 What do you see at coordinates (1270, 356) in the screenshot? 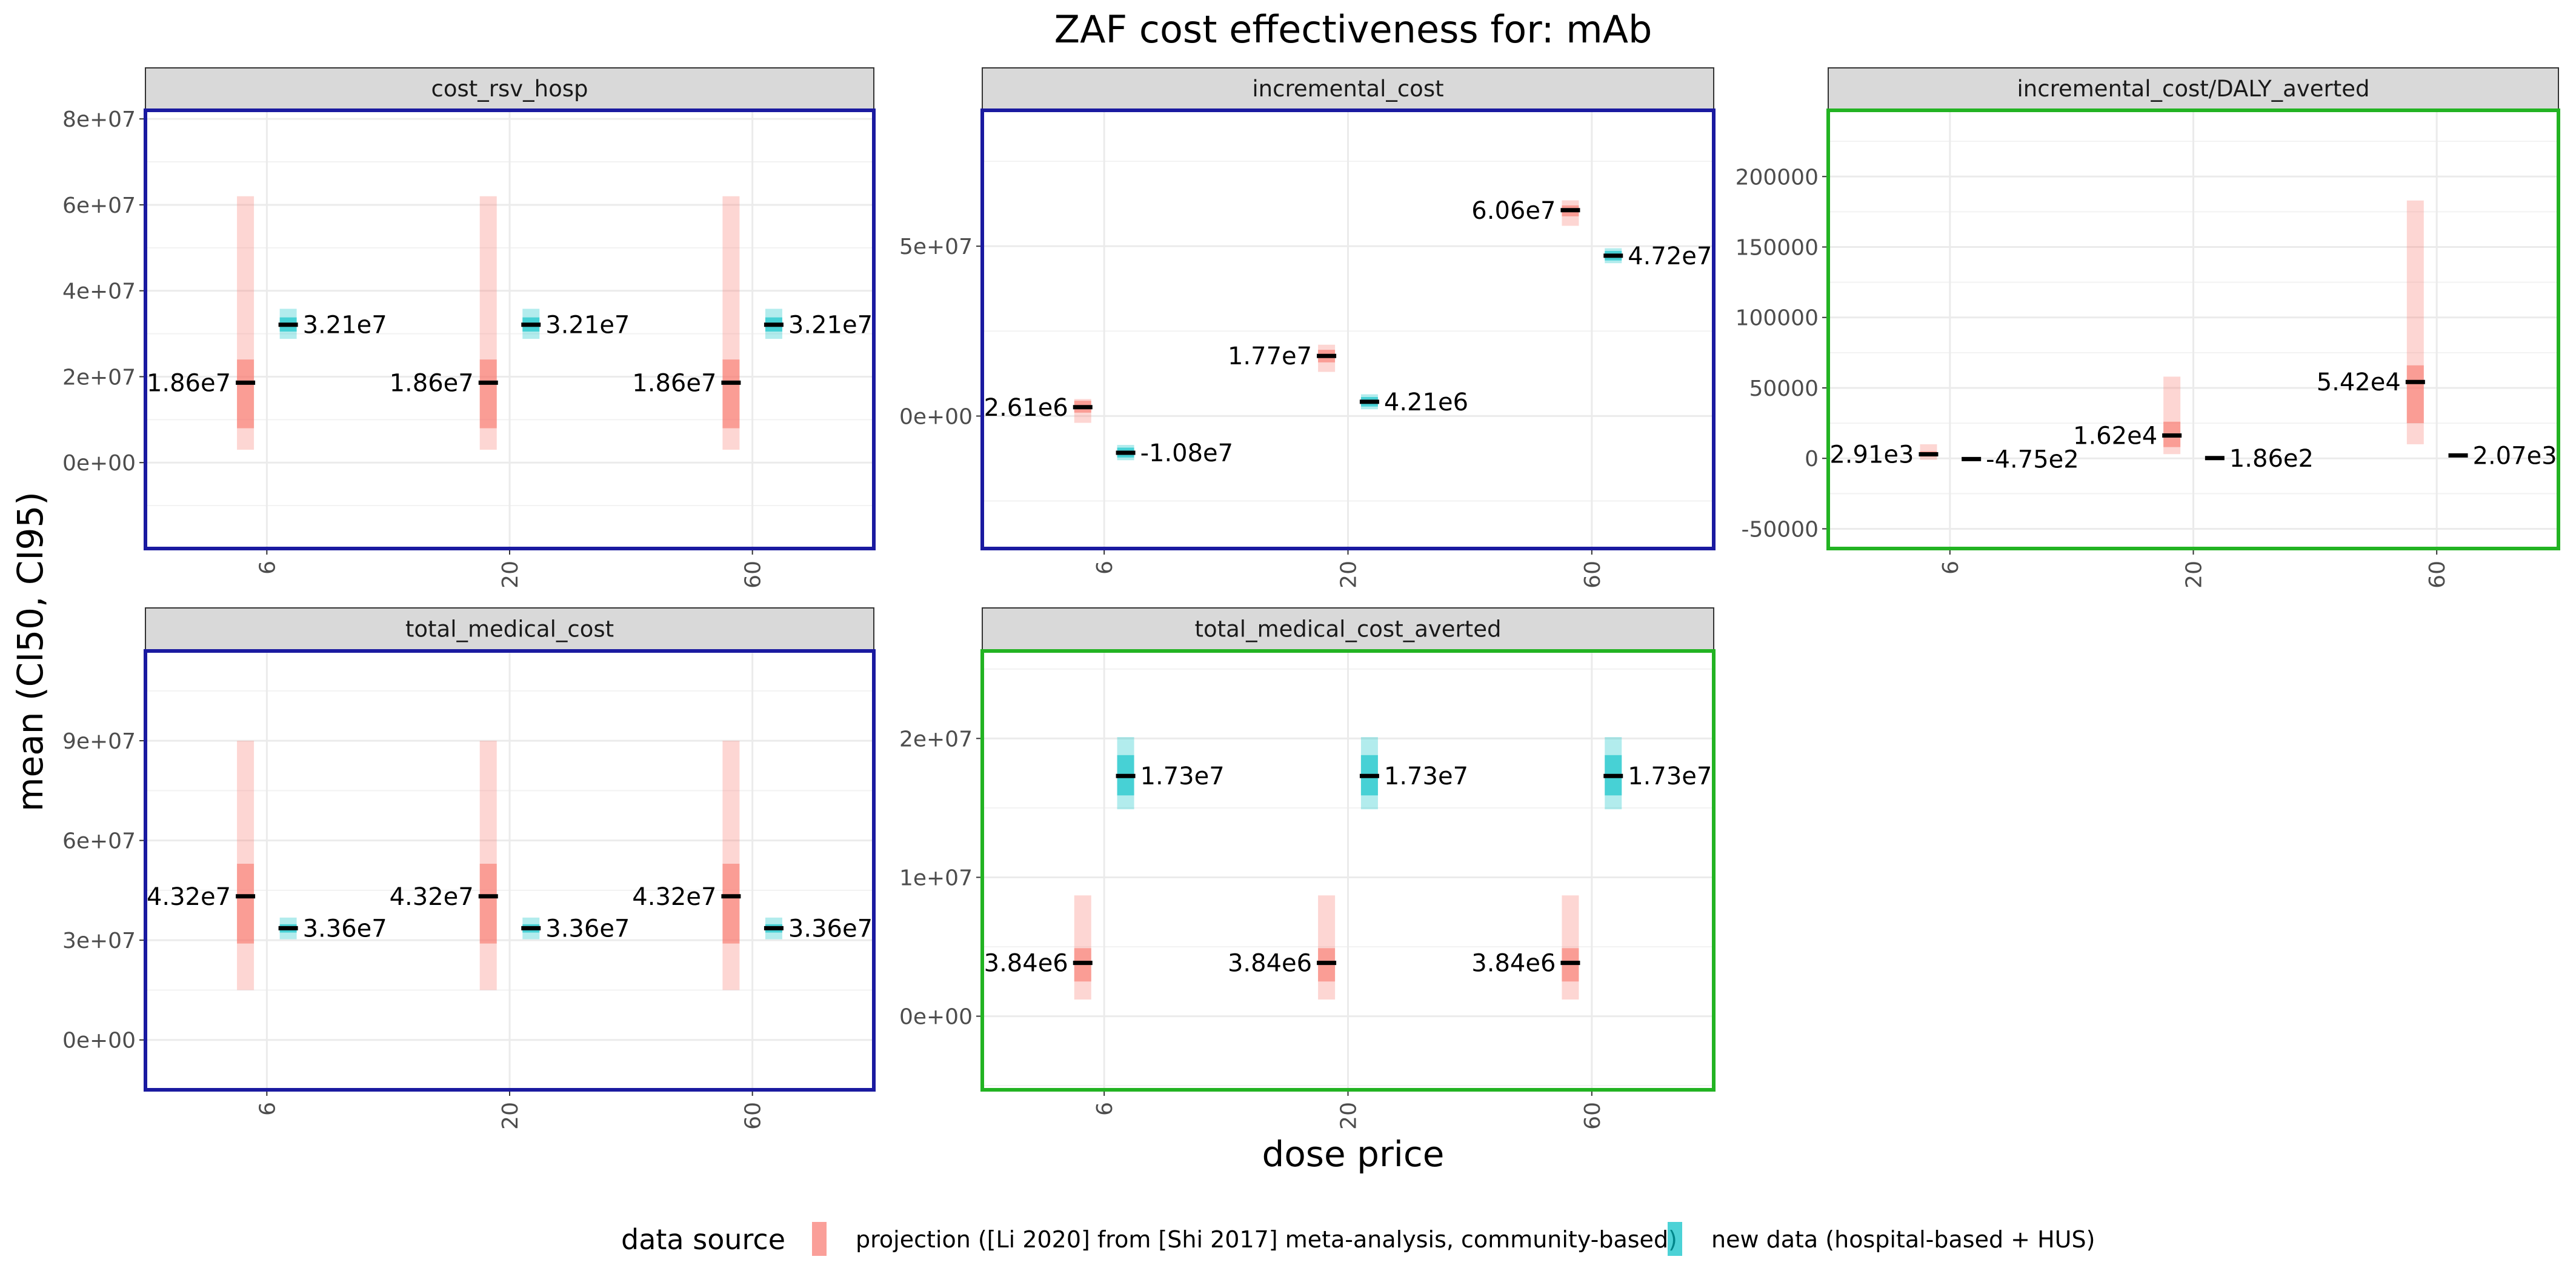
I see `data-label: 1.77e7` at bounding box center [1270, 356].